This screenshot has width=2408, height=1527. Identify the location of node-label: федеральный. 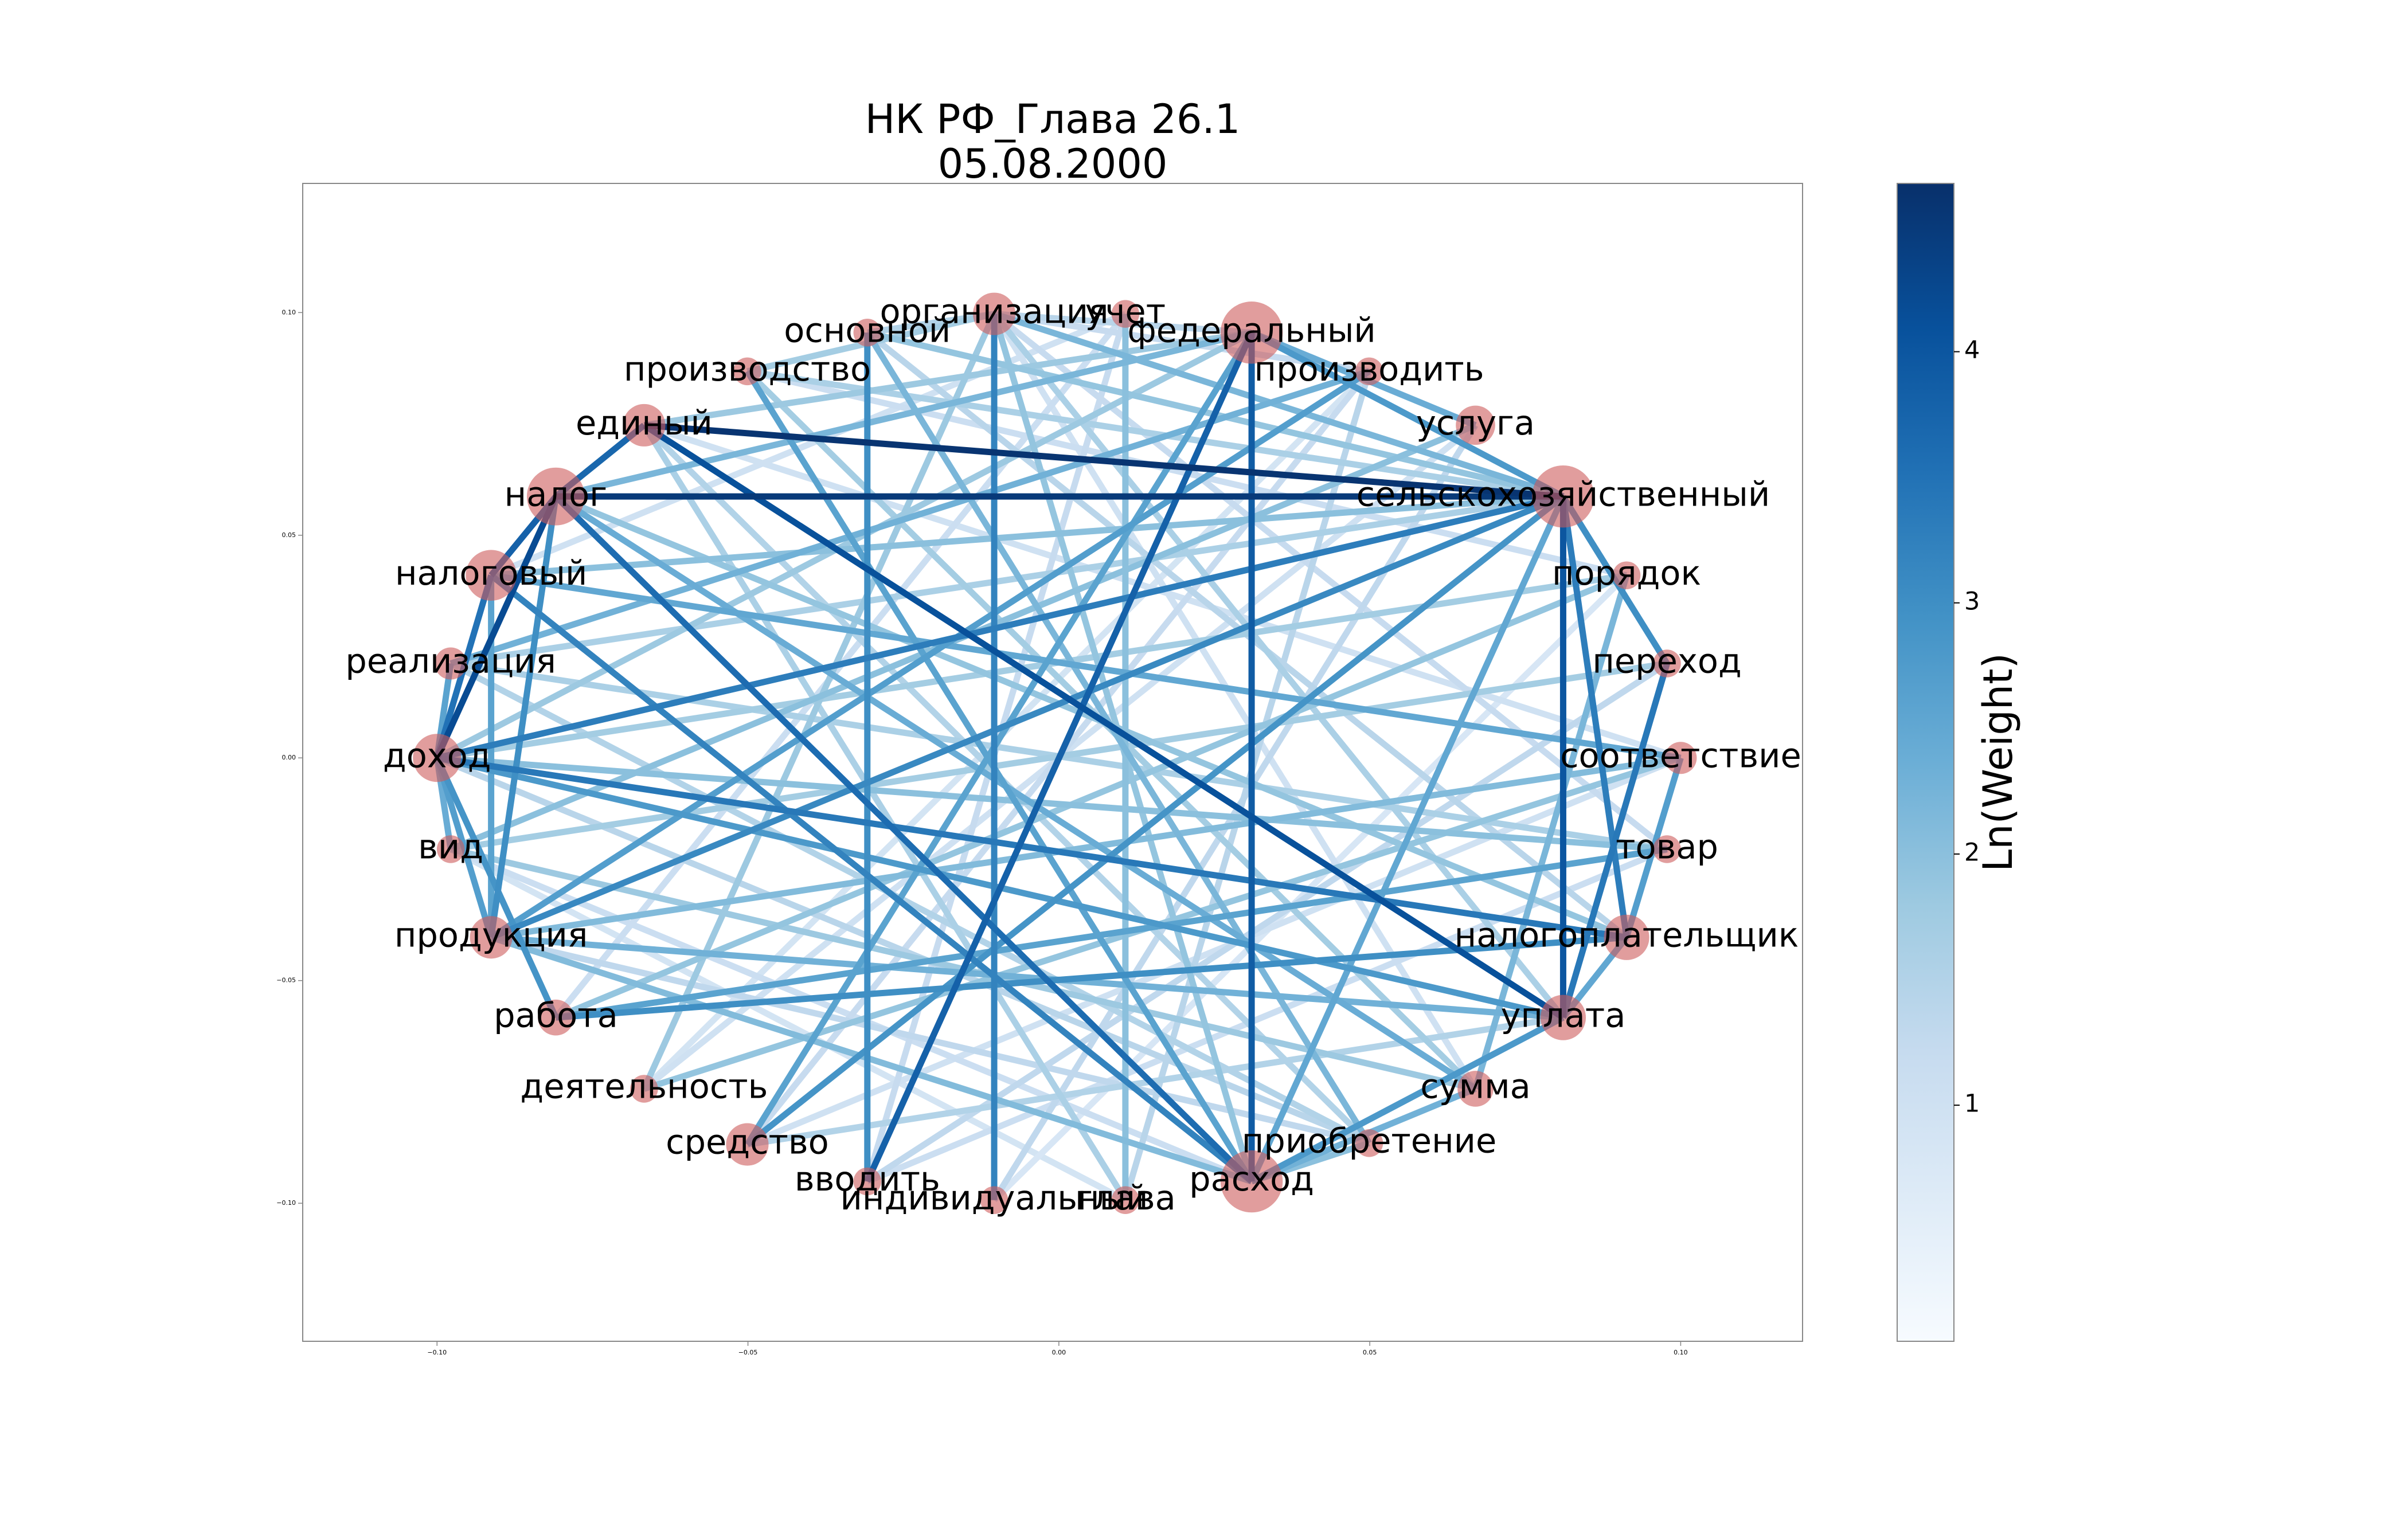
(1251, 330).